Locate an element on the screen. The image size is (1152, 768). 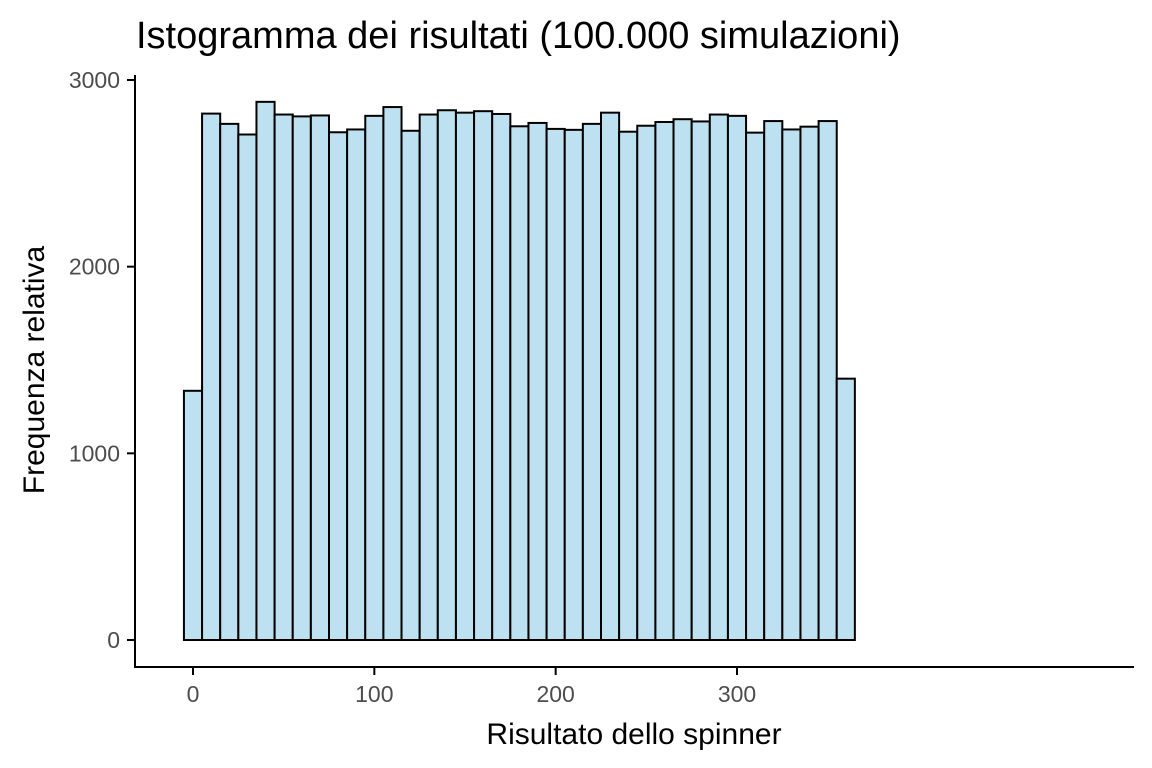
y-tick-label: 3000 is located at coordinates (94, 80).